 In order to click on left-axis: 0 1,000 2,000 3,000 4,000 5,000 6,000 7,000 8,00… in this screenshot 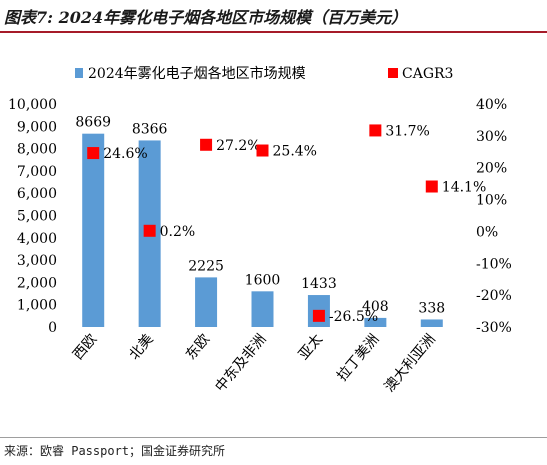, I will do `click(32, 216)`.